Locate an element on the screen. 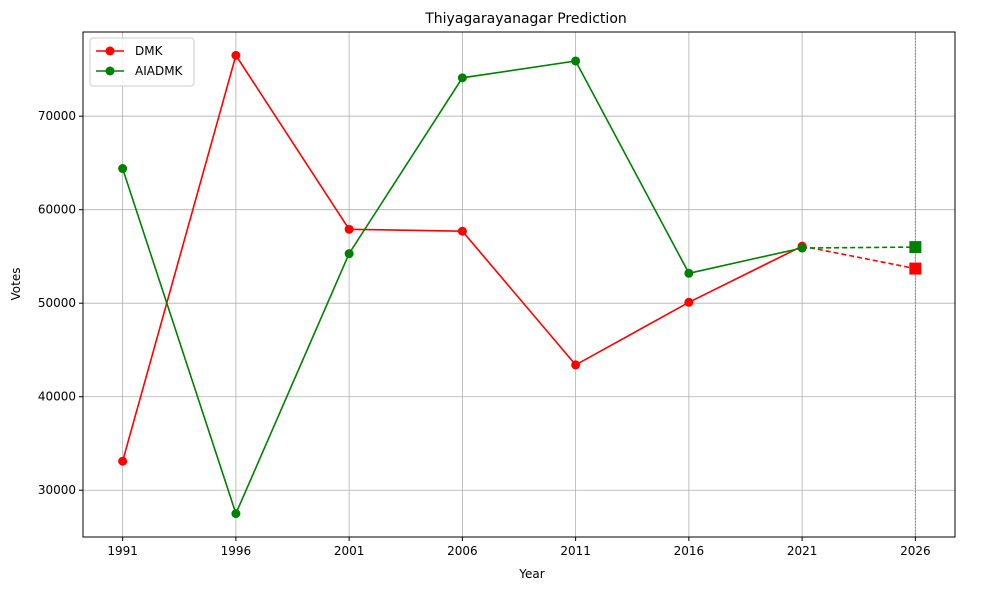  legend-label: DMK is located at coordinates (149, 51).